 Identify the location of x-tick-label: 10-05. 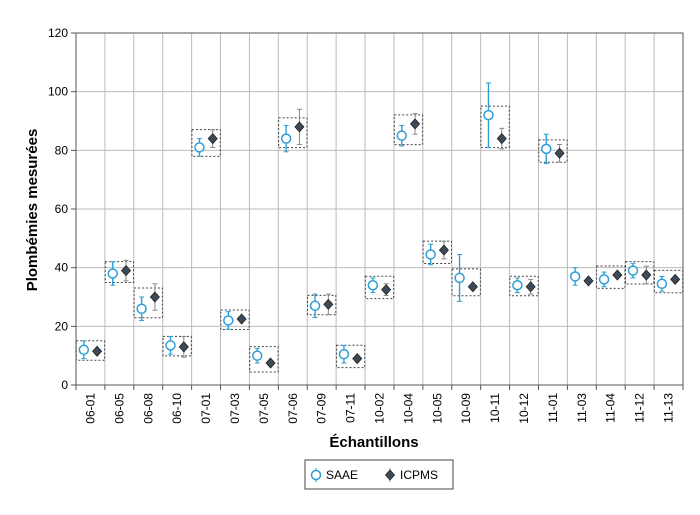
(437, 408).